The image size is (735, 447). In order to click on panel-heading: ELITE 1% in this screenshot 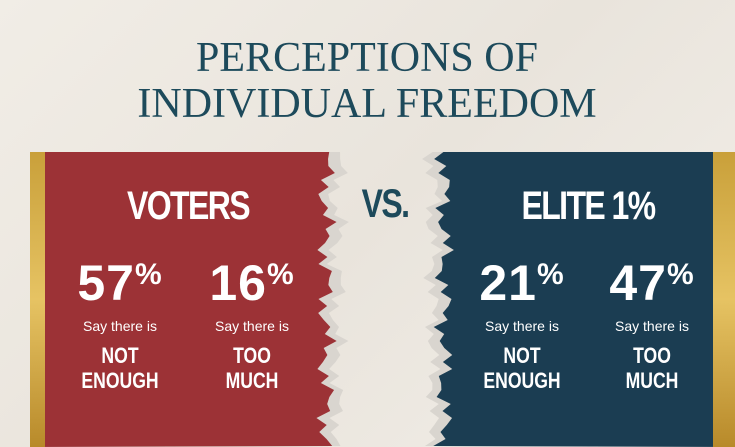, I will do `click(588, 206)`.